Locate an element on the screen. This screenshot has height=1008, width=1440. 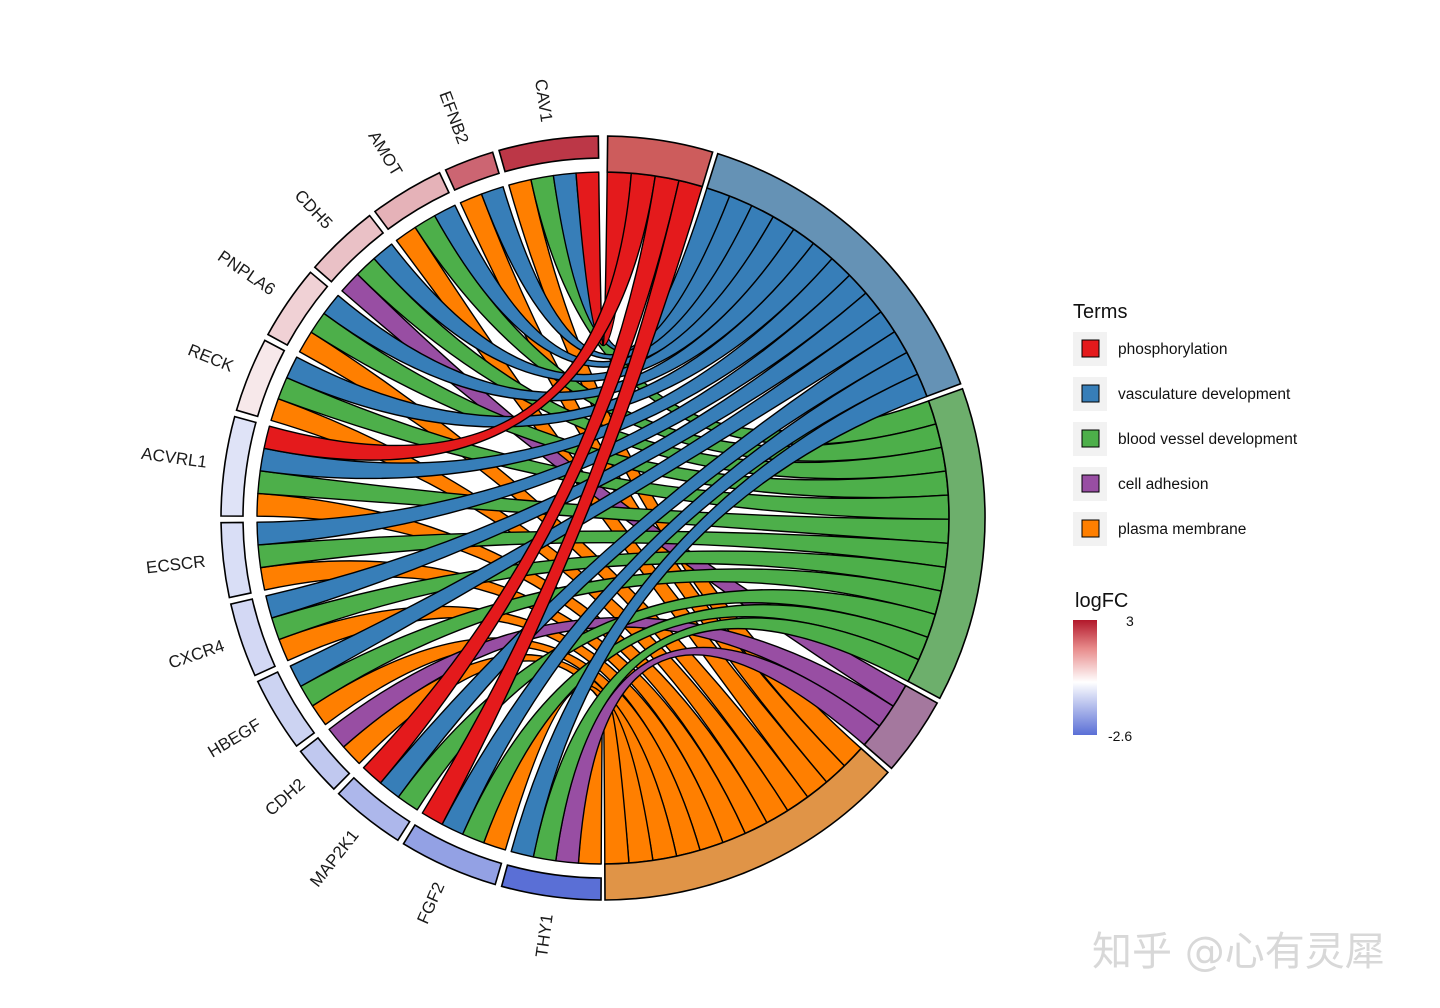
gene-label-amot: AMOT is located at coordinates (385, 154).